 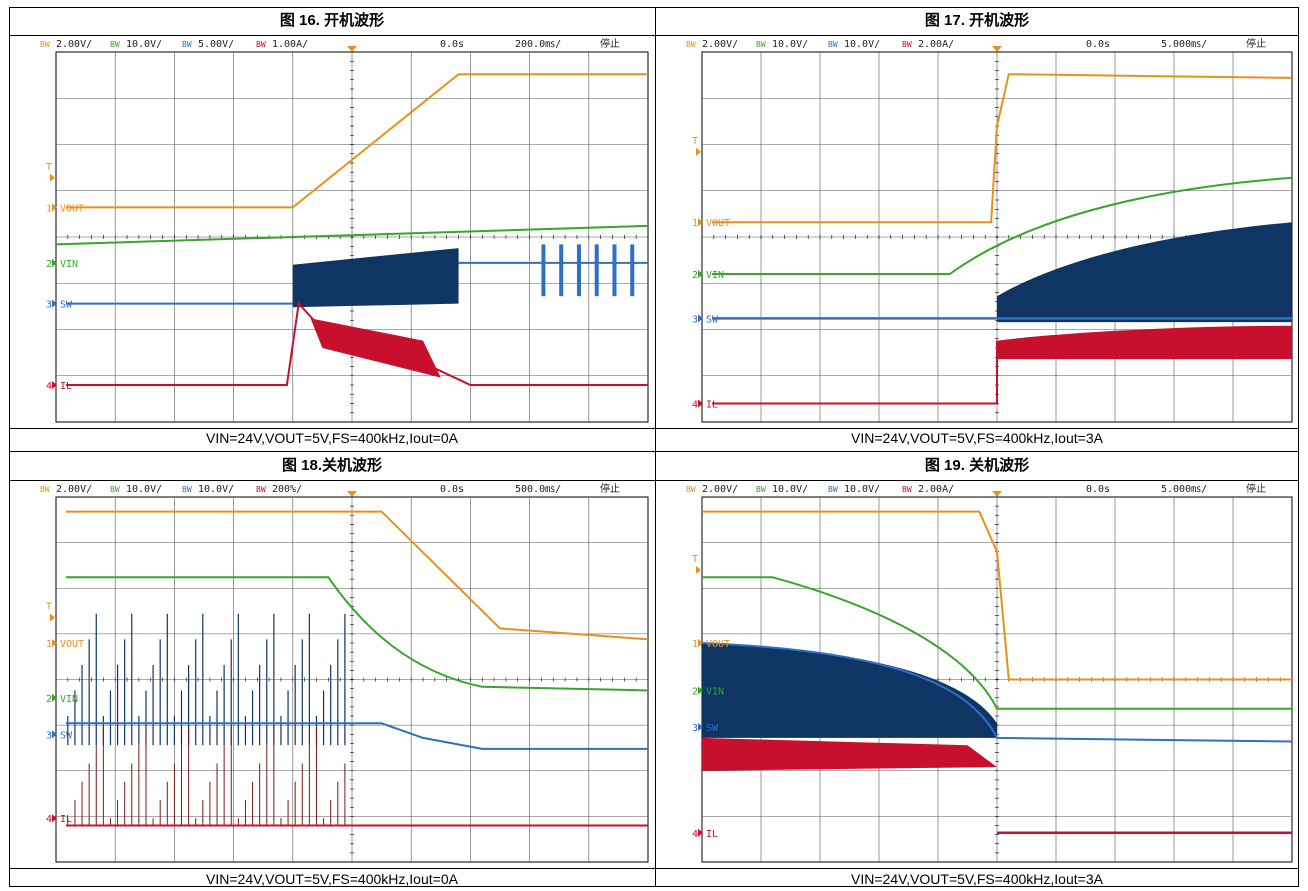 What do you see at coordinates (977, 466) in the screenshot?
I see `figure-title: 图 19. 关机波形` at bounding box center [977, 466].